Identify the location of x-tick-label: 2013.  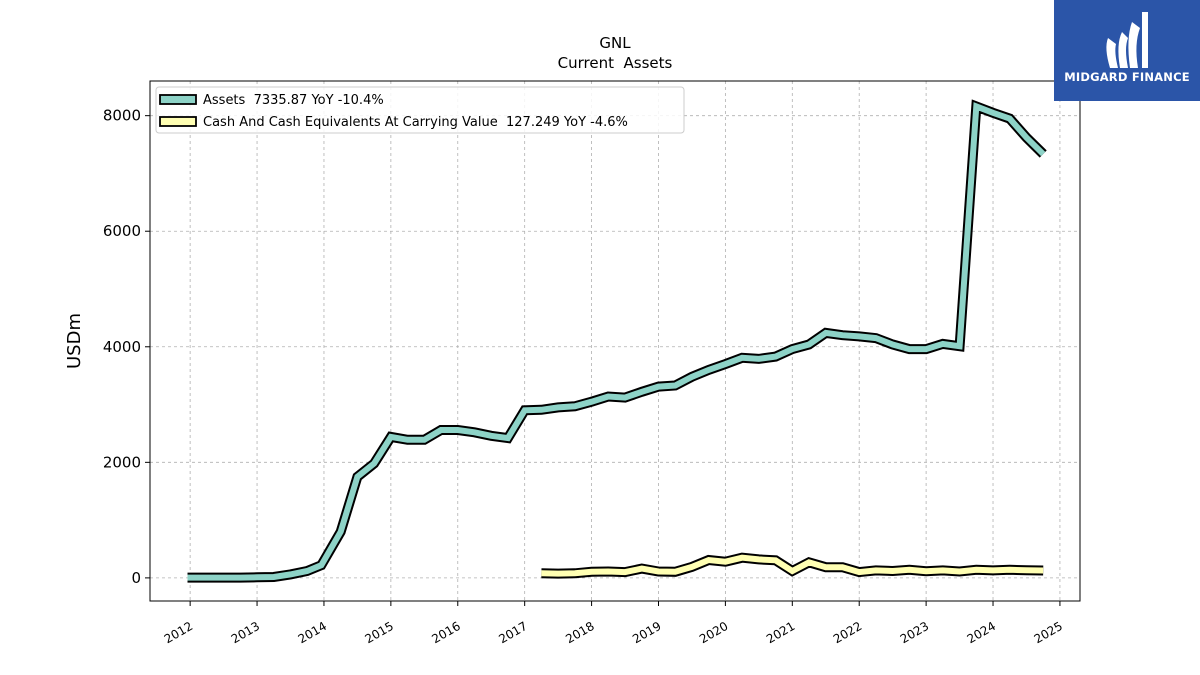
(245, 632).